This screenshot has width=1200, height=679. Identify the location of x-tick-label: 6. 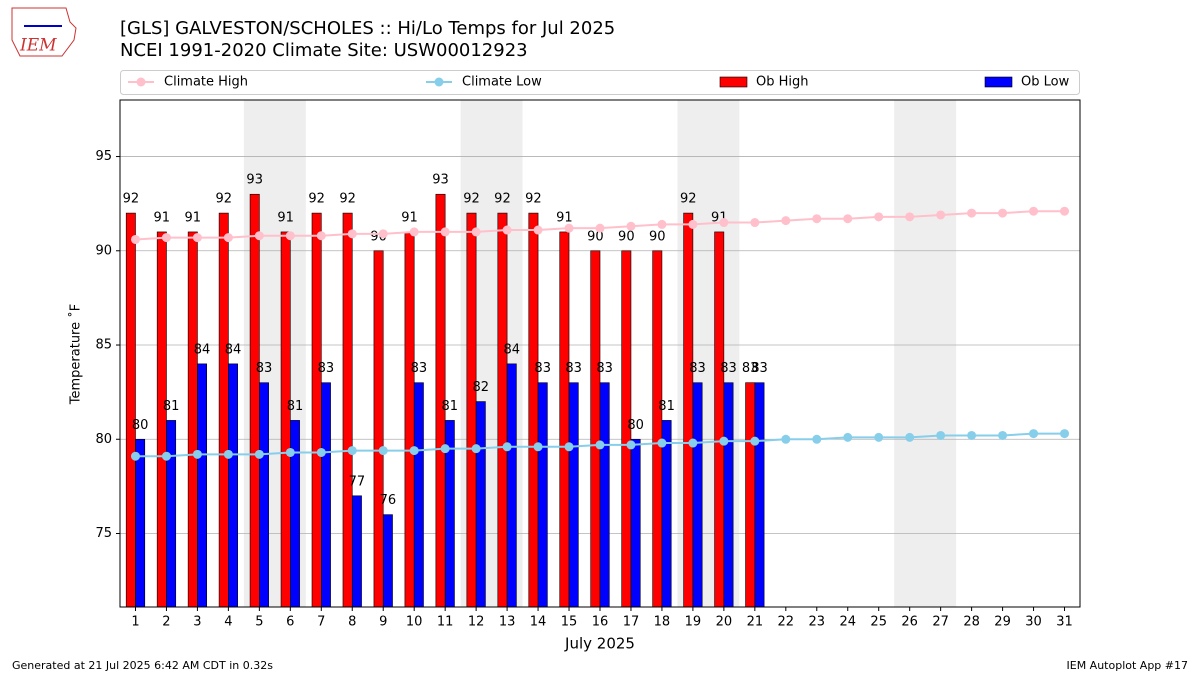
(290, 622).